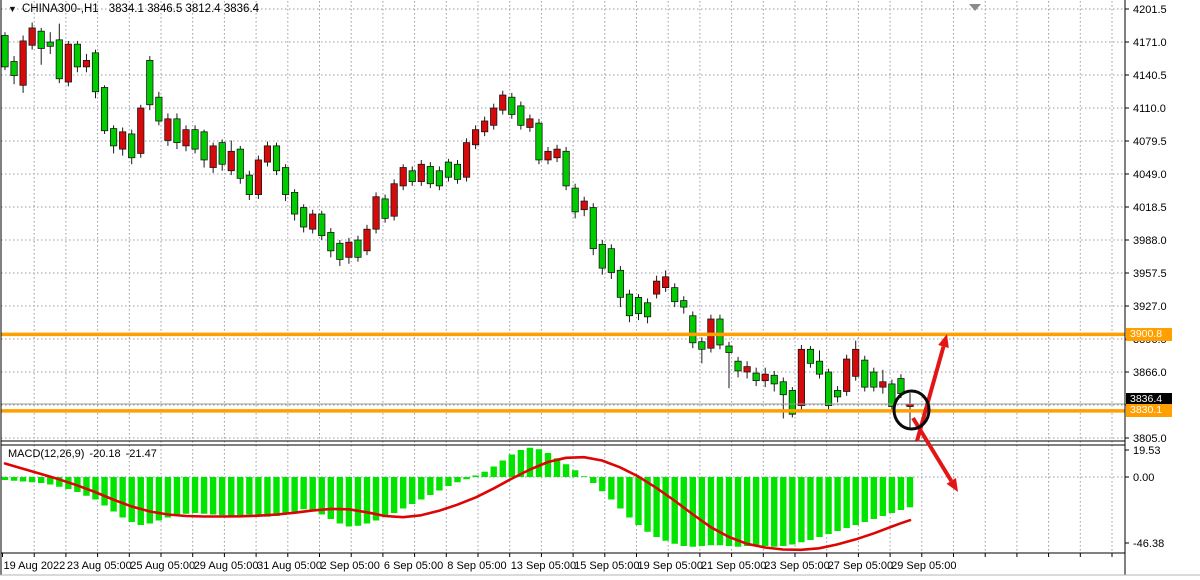 The image size is (1200, 580). Describe the element at coordinates (1150, 241) in the screenshot. I see `svg-text: 3988.0` at that location.